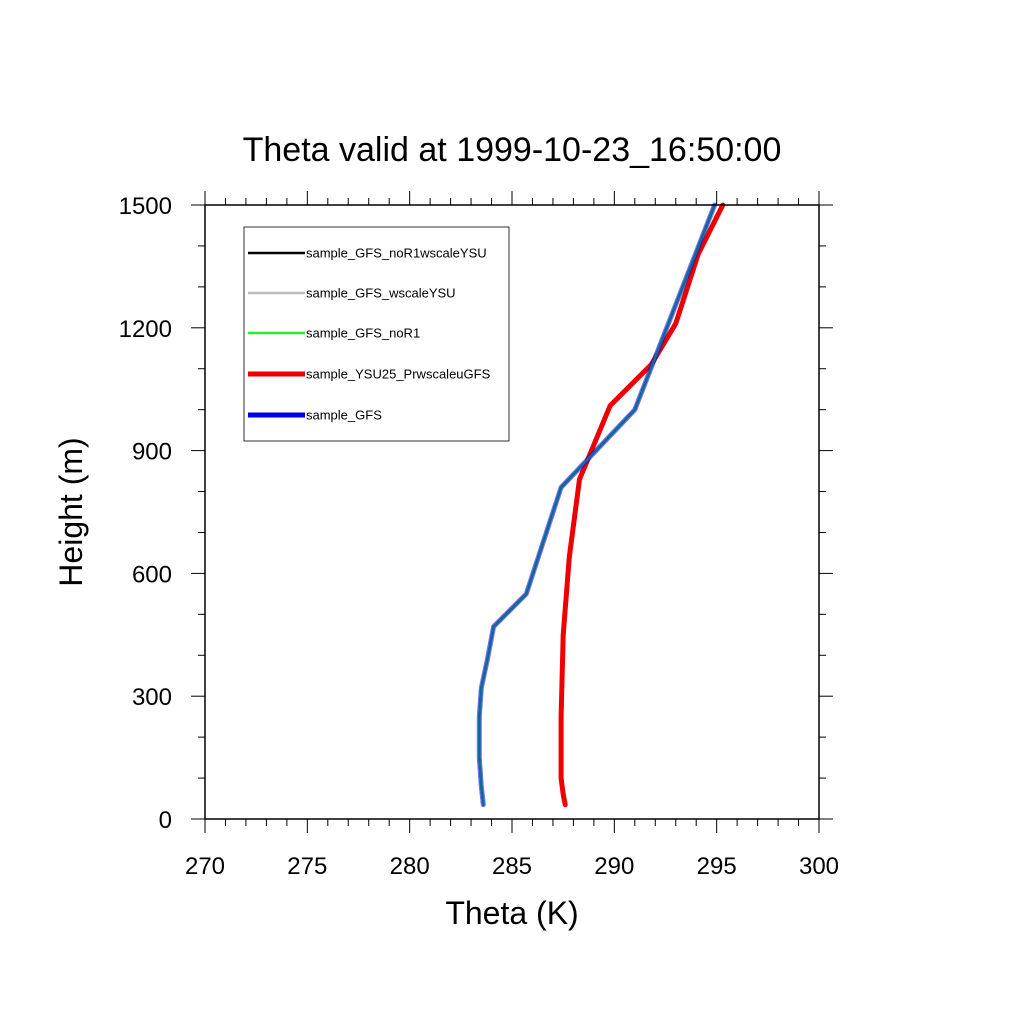 The image size is (1024, 1024). What do you see at coordinates (819, 866) in the screenshot?
I see `x-tick-label: 300` at bounding box center [819, 866].